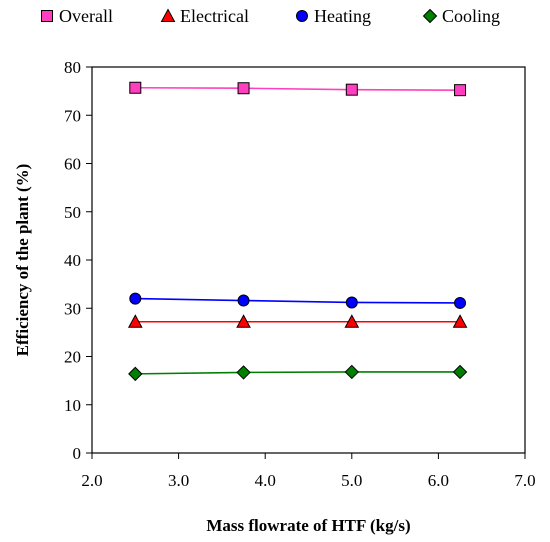 This screenshot has width=550, height=542. I want to click on legend-label: Heating, so click(342, 16).